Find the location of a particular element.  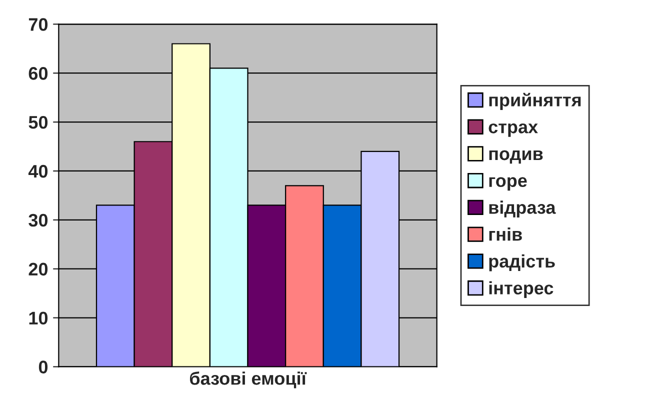

y-tick-label: 50 is located at coordinates (38, 122).